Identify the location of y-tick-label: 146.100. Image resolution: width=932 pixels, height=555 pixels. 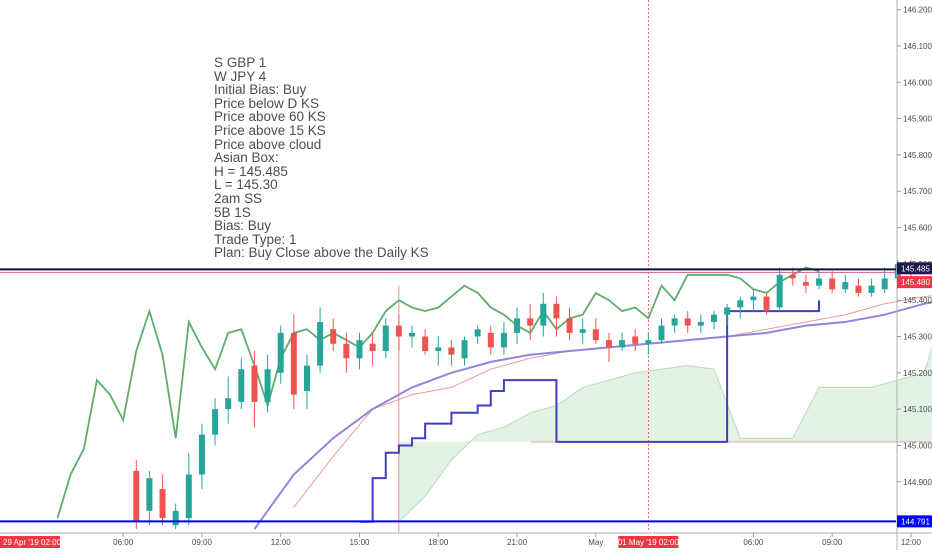
(917, 46).